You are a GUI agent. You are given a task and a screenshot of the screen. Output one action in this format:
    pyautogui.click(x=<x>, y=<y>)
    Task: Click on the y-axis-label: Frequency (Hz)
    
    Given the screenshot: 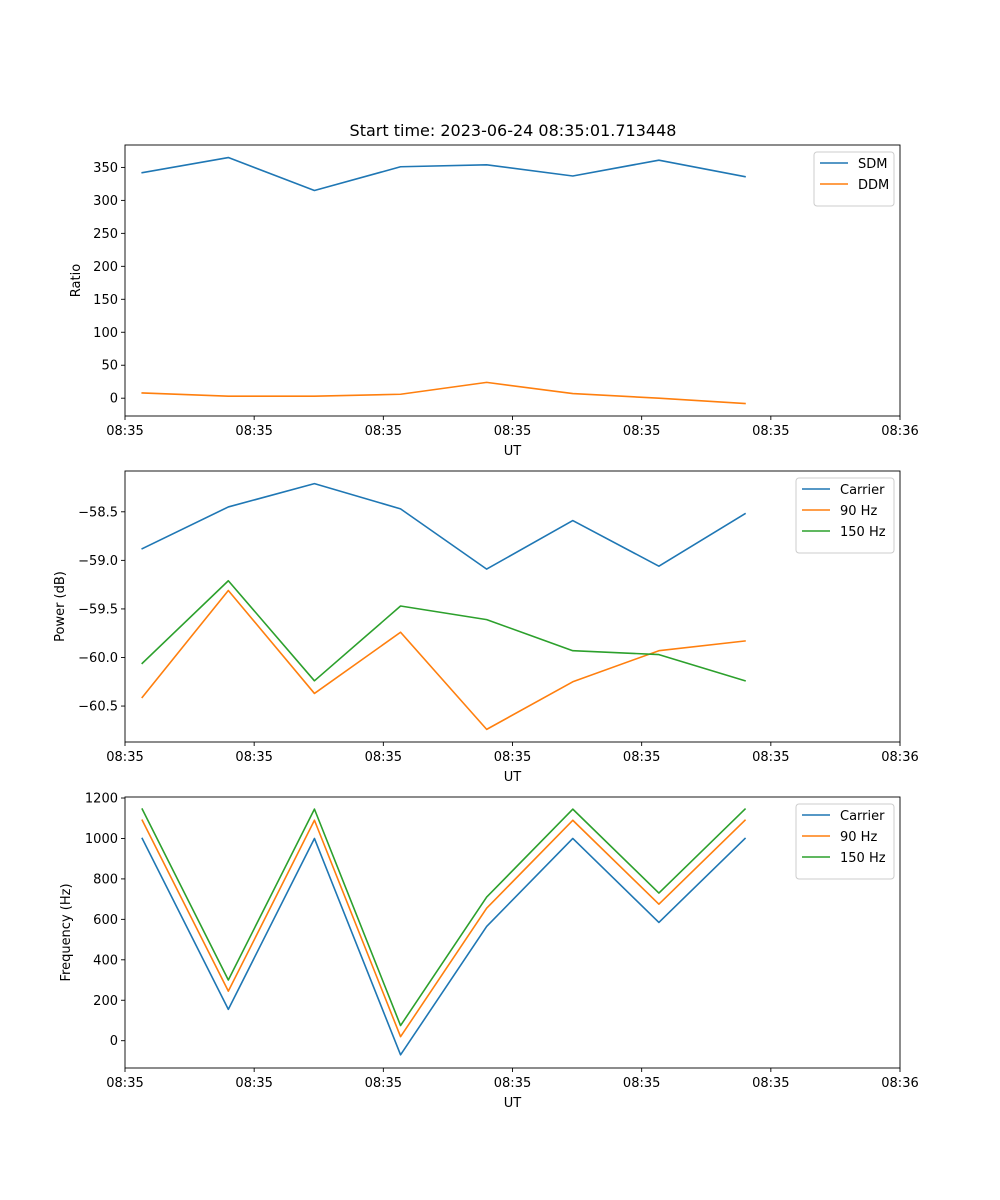 What is the action you would take?
    pyautogui.click(x=66, y=932)
    